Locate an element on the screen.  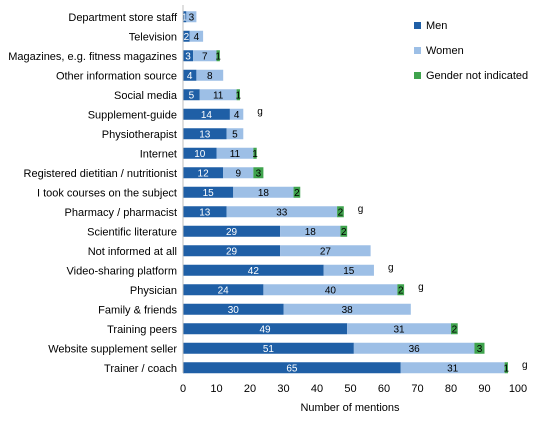
data-label: 24 is located at coordinates (224, 290).